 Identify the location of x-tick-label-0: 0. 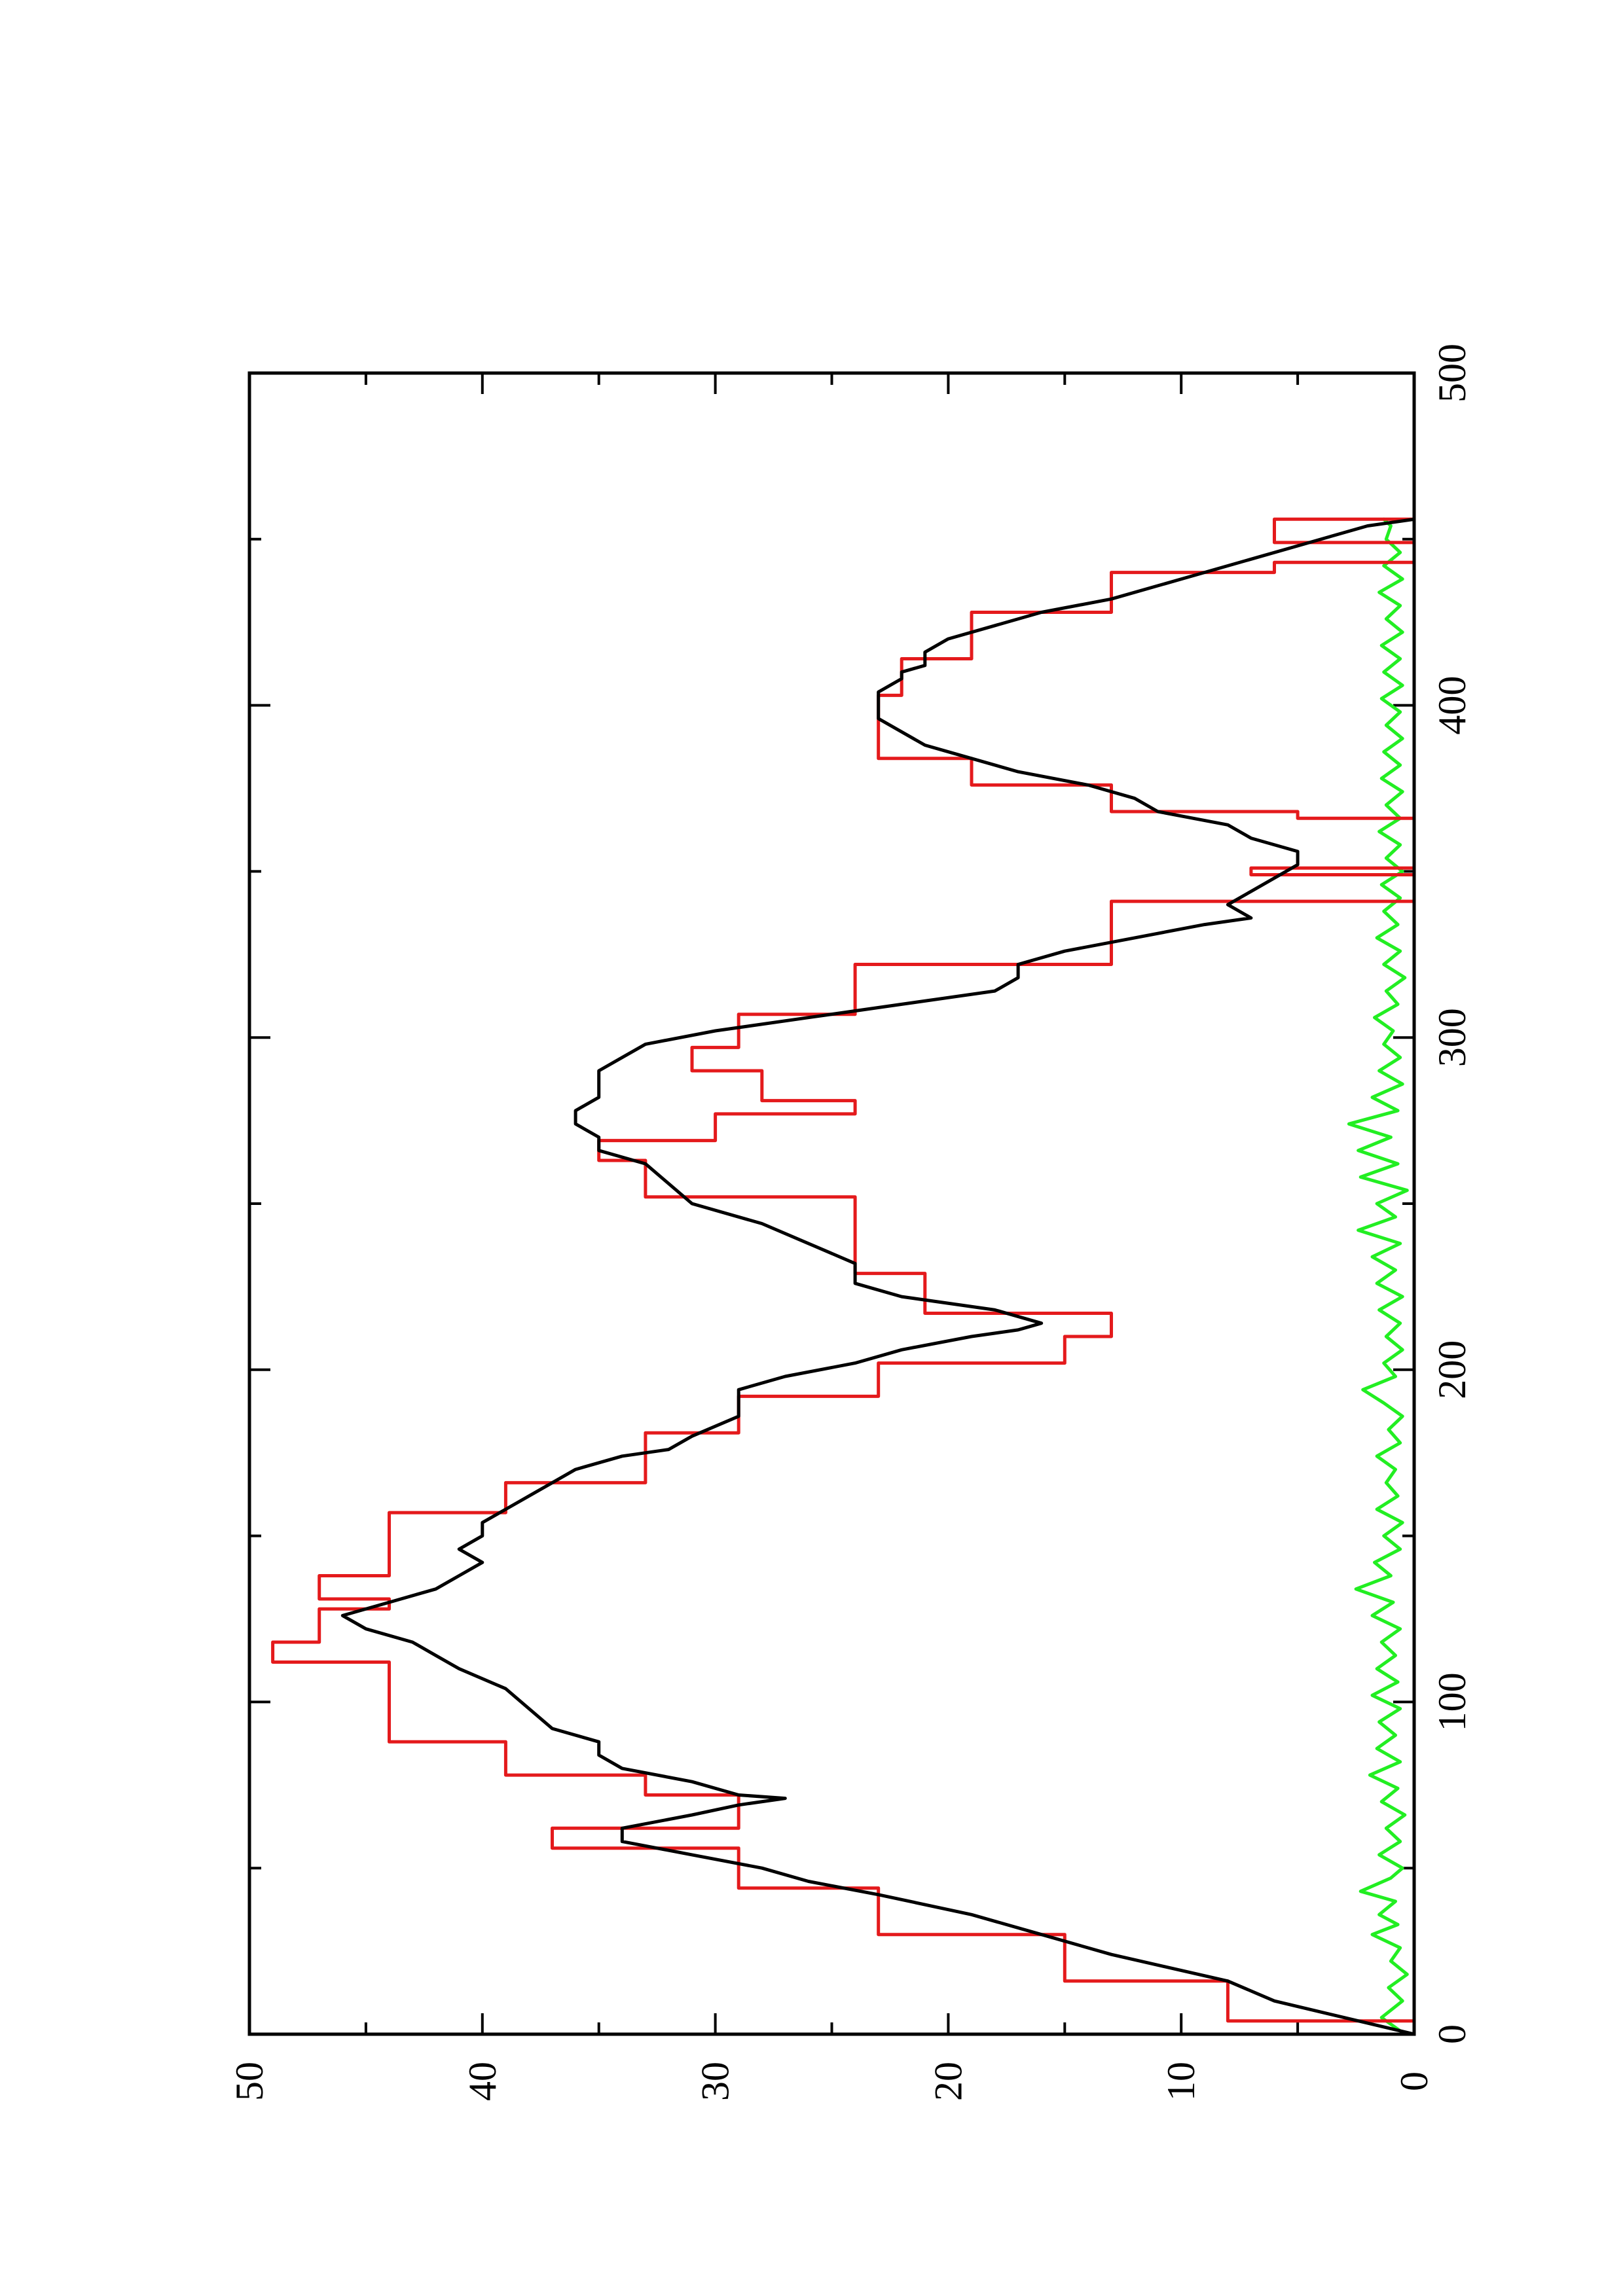
(1452, 2034).